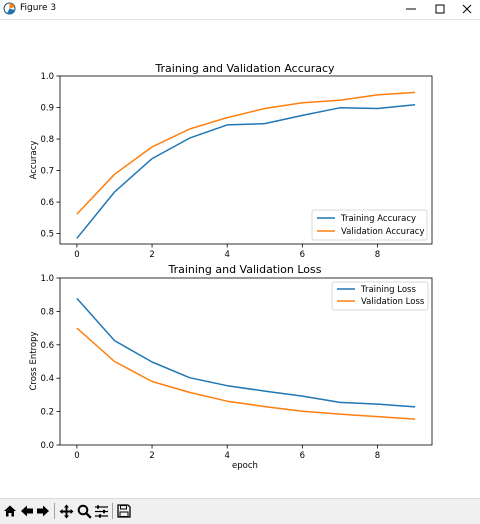  I want to click on zoom-button, so click(84, 511).